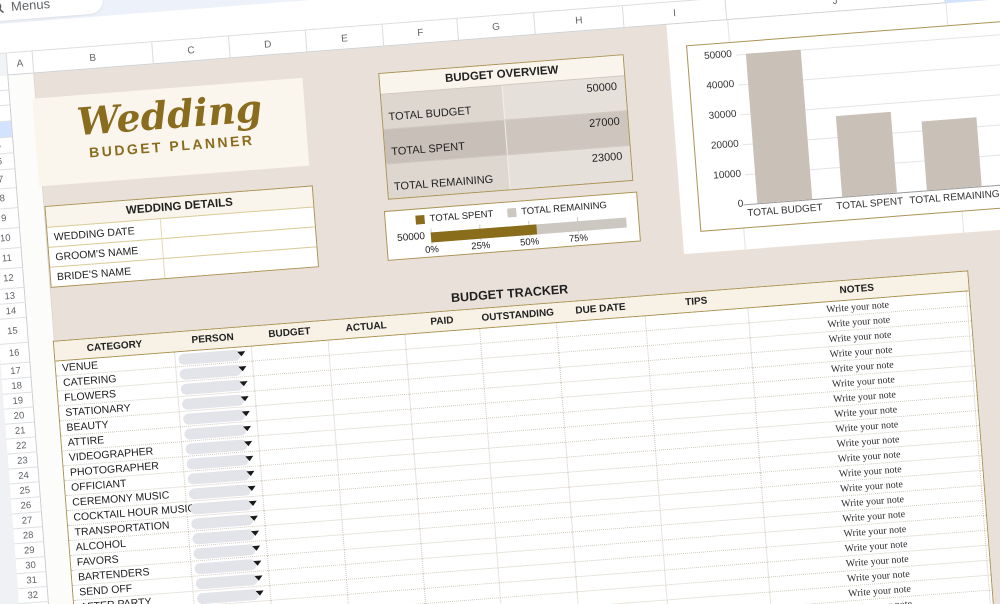 This screenshot has width=1000, height=604. What do you see at coordinates (480, 246) in the screenshot?
I see `progress-tick-label: 25%` at bounding box center [480, 246].